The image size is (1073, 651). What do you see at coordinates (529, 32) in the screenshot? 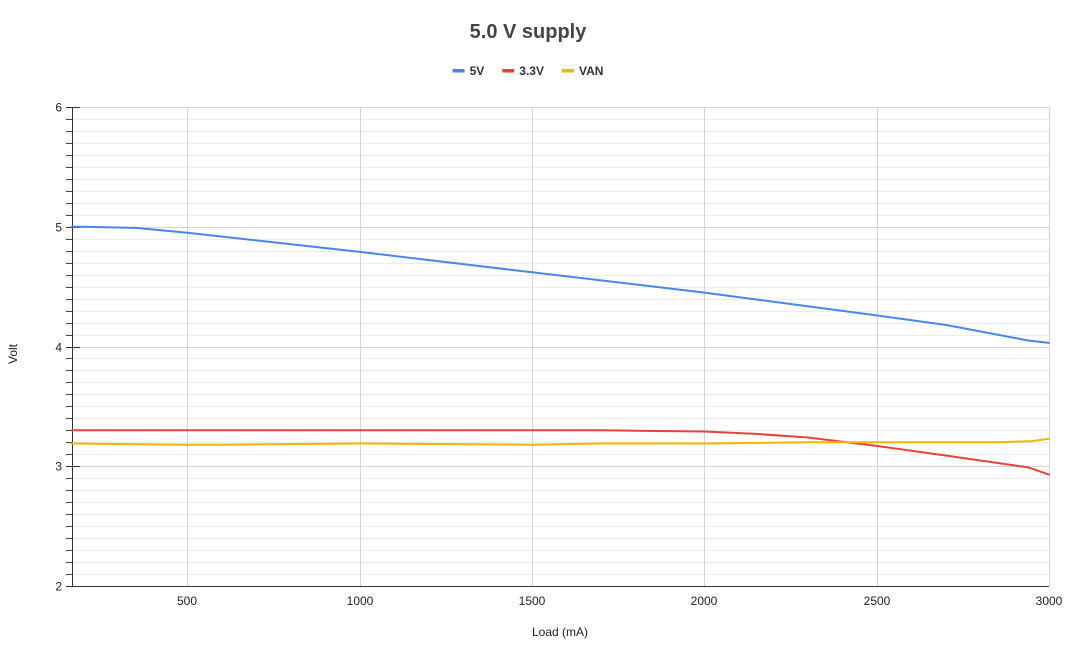
I see `chart-title: 5.0 V supply` at bounding box center [529, 32].